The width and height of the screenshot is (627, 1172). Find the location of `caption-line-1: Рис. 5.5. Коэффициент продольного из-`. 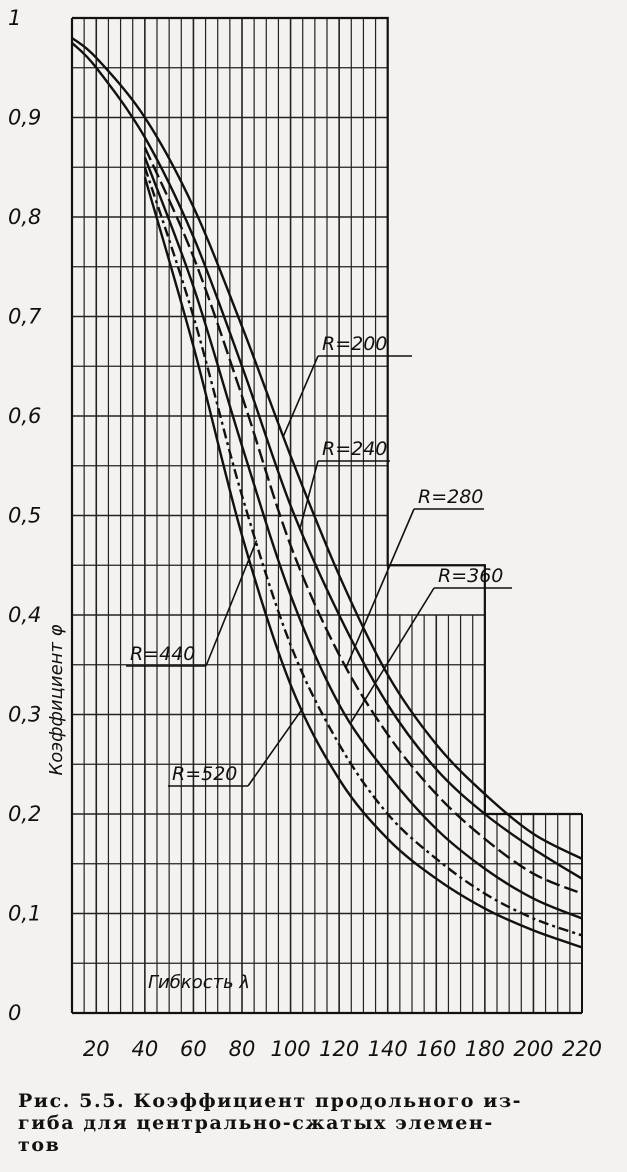

caption-line-1: Рис. 5.5. Коэффициент продольного из- is located at coordinates (270, 1101).